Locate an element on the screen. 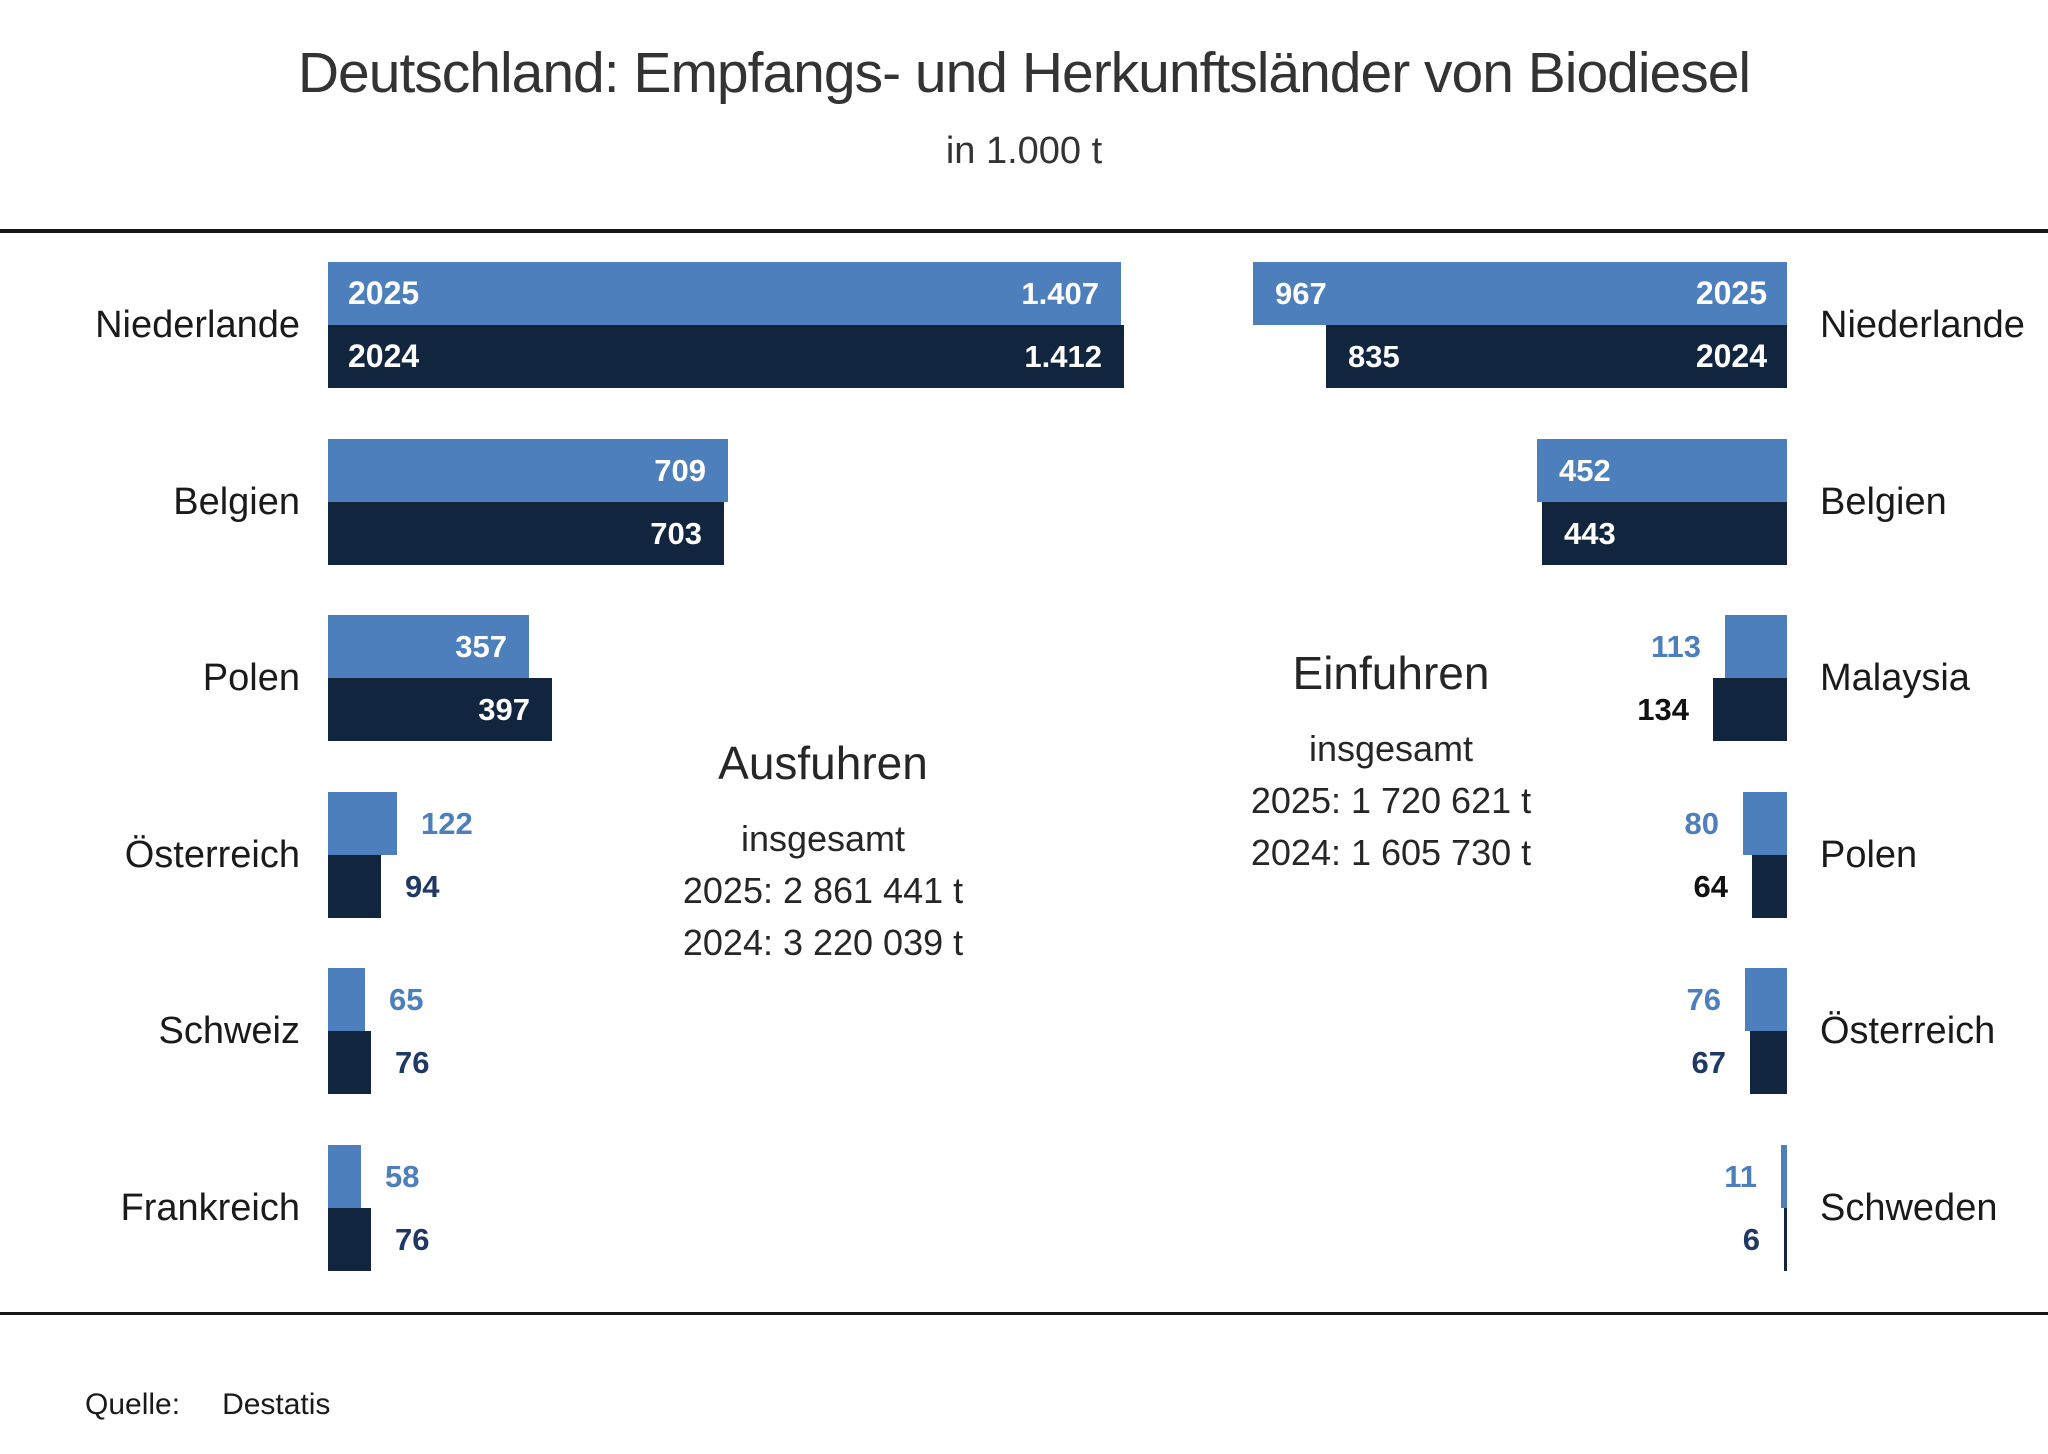 The width and height of the screenshot is (2048, 1454). bar-2025-schweden is located at coordinates (1784, 1176).